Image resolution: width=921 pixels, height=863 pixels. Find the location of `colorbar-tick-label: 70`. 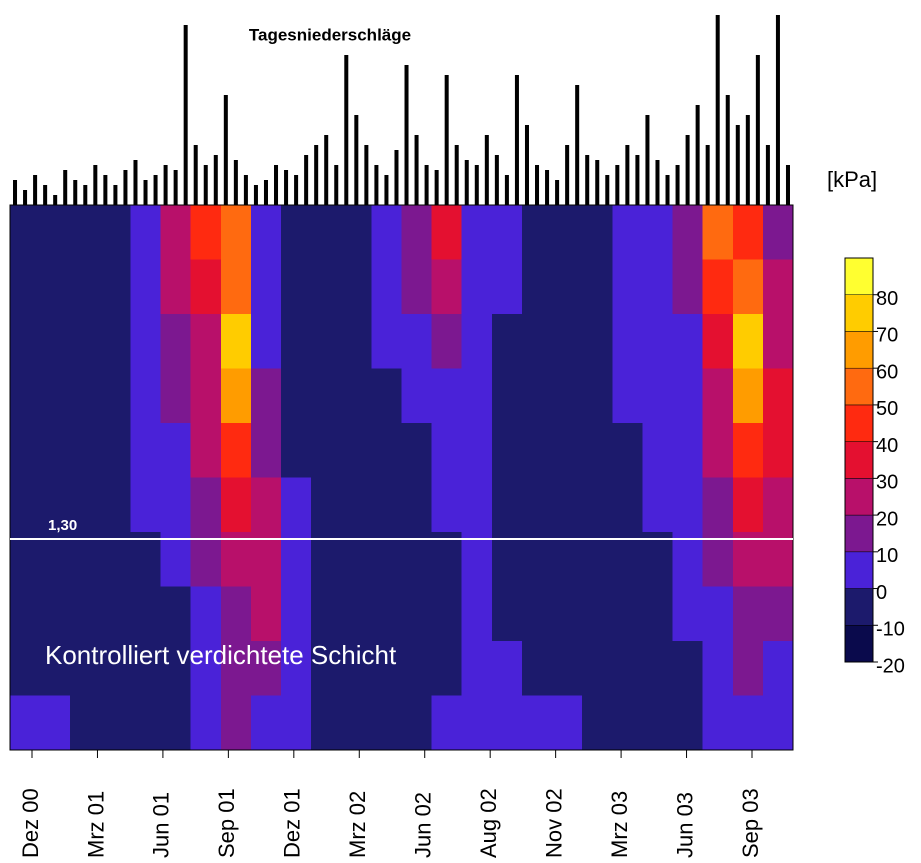

colorbar-tick-label: 70 is located at coordinates (887, 336).